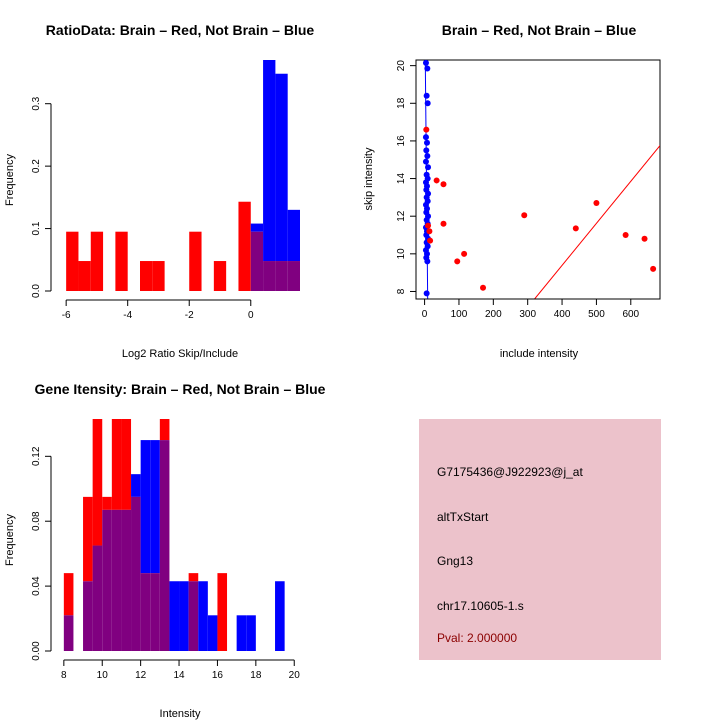  I want to click on scatter-y-axis-tick-label: 12, so click(401, 216).